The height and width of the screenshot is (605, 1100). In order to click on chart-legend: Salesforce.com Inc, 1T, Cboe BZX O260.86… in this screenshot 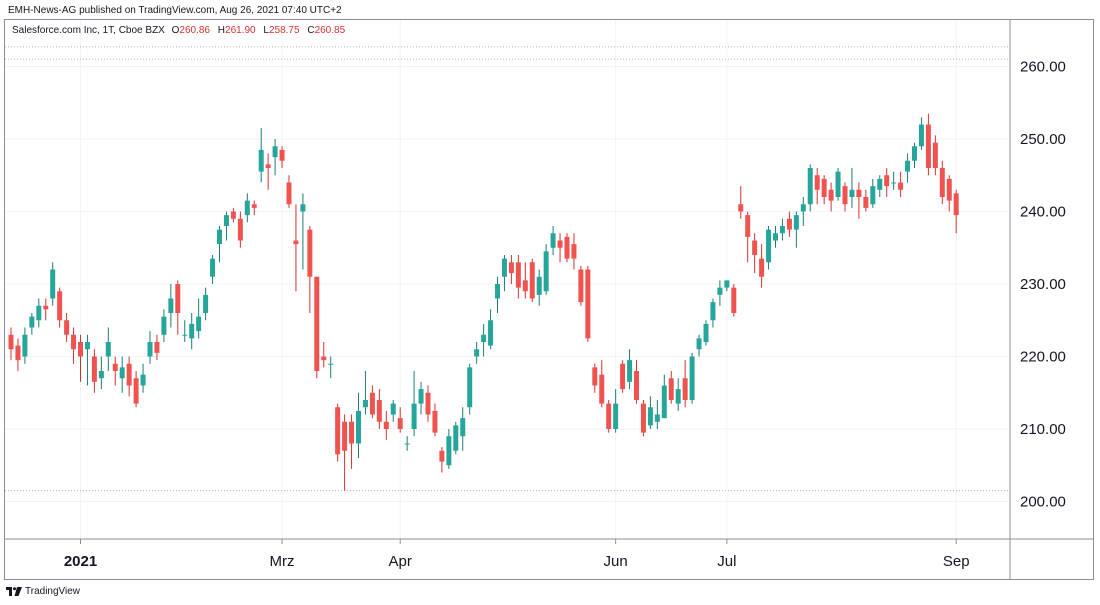, I will do `click(181, 30)`.